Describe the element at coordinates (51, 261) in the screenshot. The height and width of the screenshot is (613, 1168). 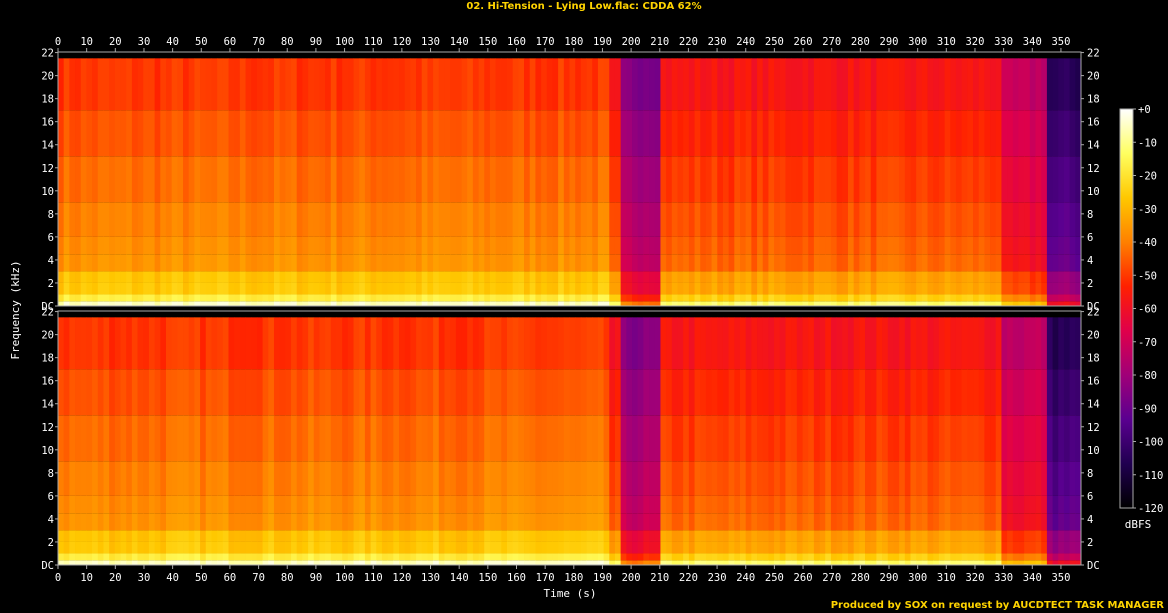
I see `y-tick-label-left: 4` at that location.